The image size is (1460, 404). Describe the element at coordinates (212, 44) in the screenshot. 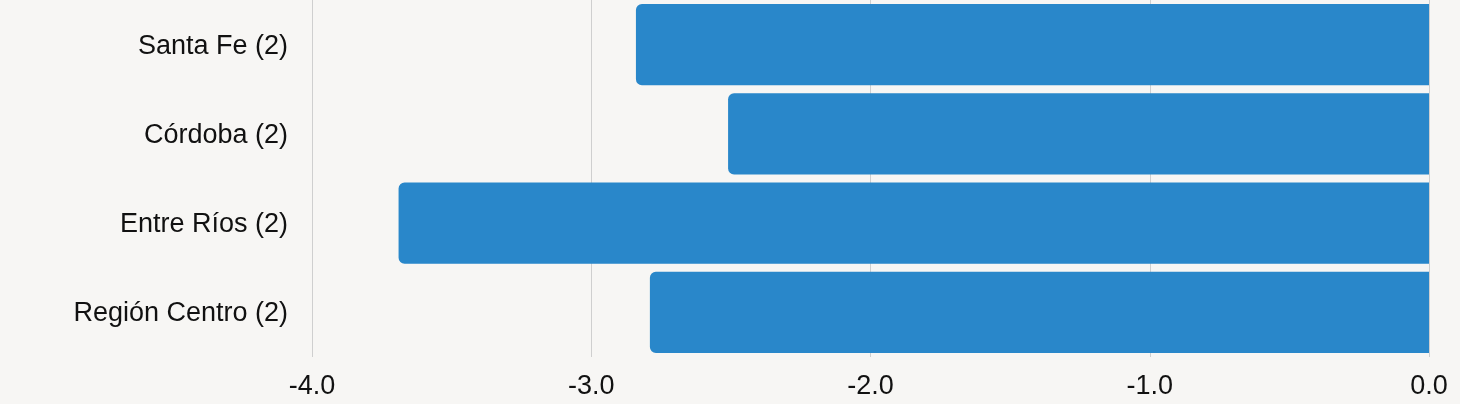

I see `y-tick-label: Santa Fe (2)` at that location.